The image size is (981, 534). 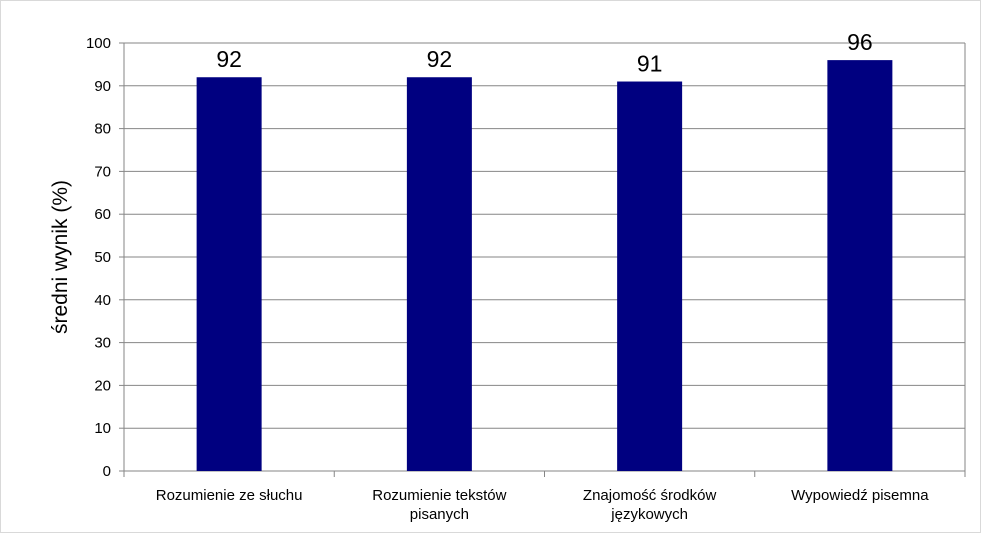 I want to click on y-tick-label: 20, so click(x=102, y=385).